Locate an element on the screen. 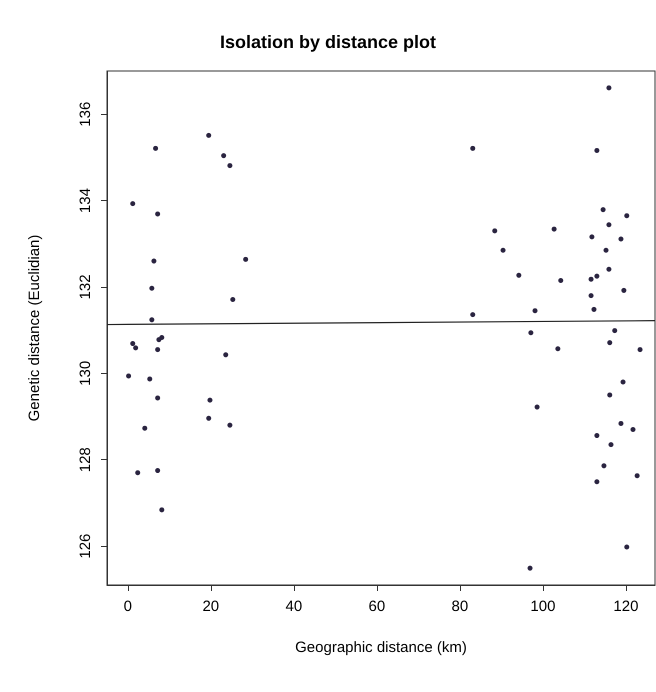 The height and width of the screenshot is (692, 656). y-tick-label: 130 is located at coordinates (85, 373).